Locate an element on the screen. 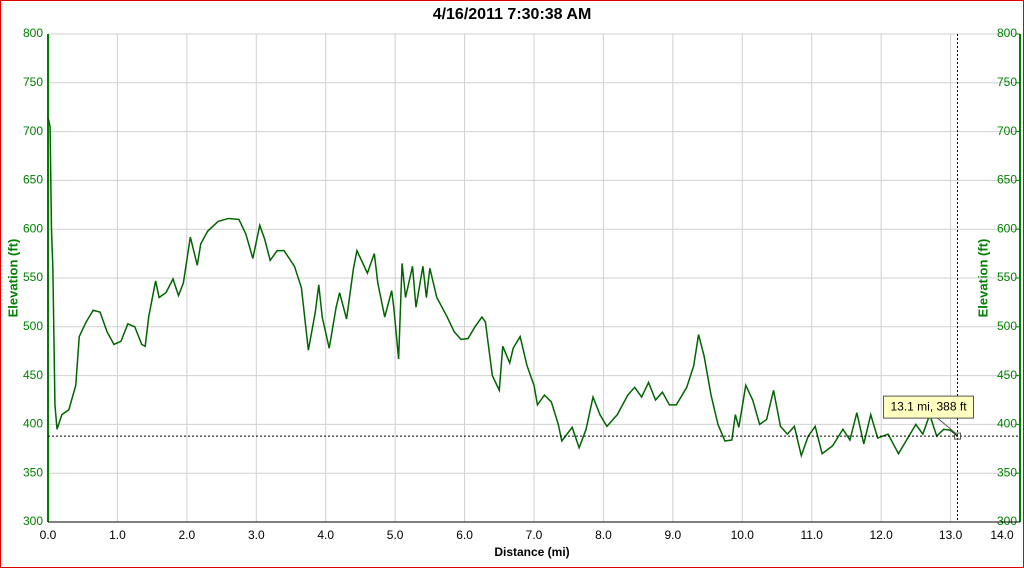  tooltip-box is located at coordinates (929, 407).